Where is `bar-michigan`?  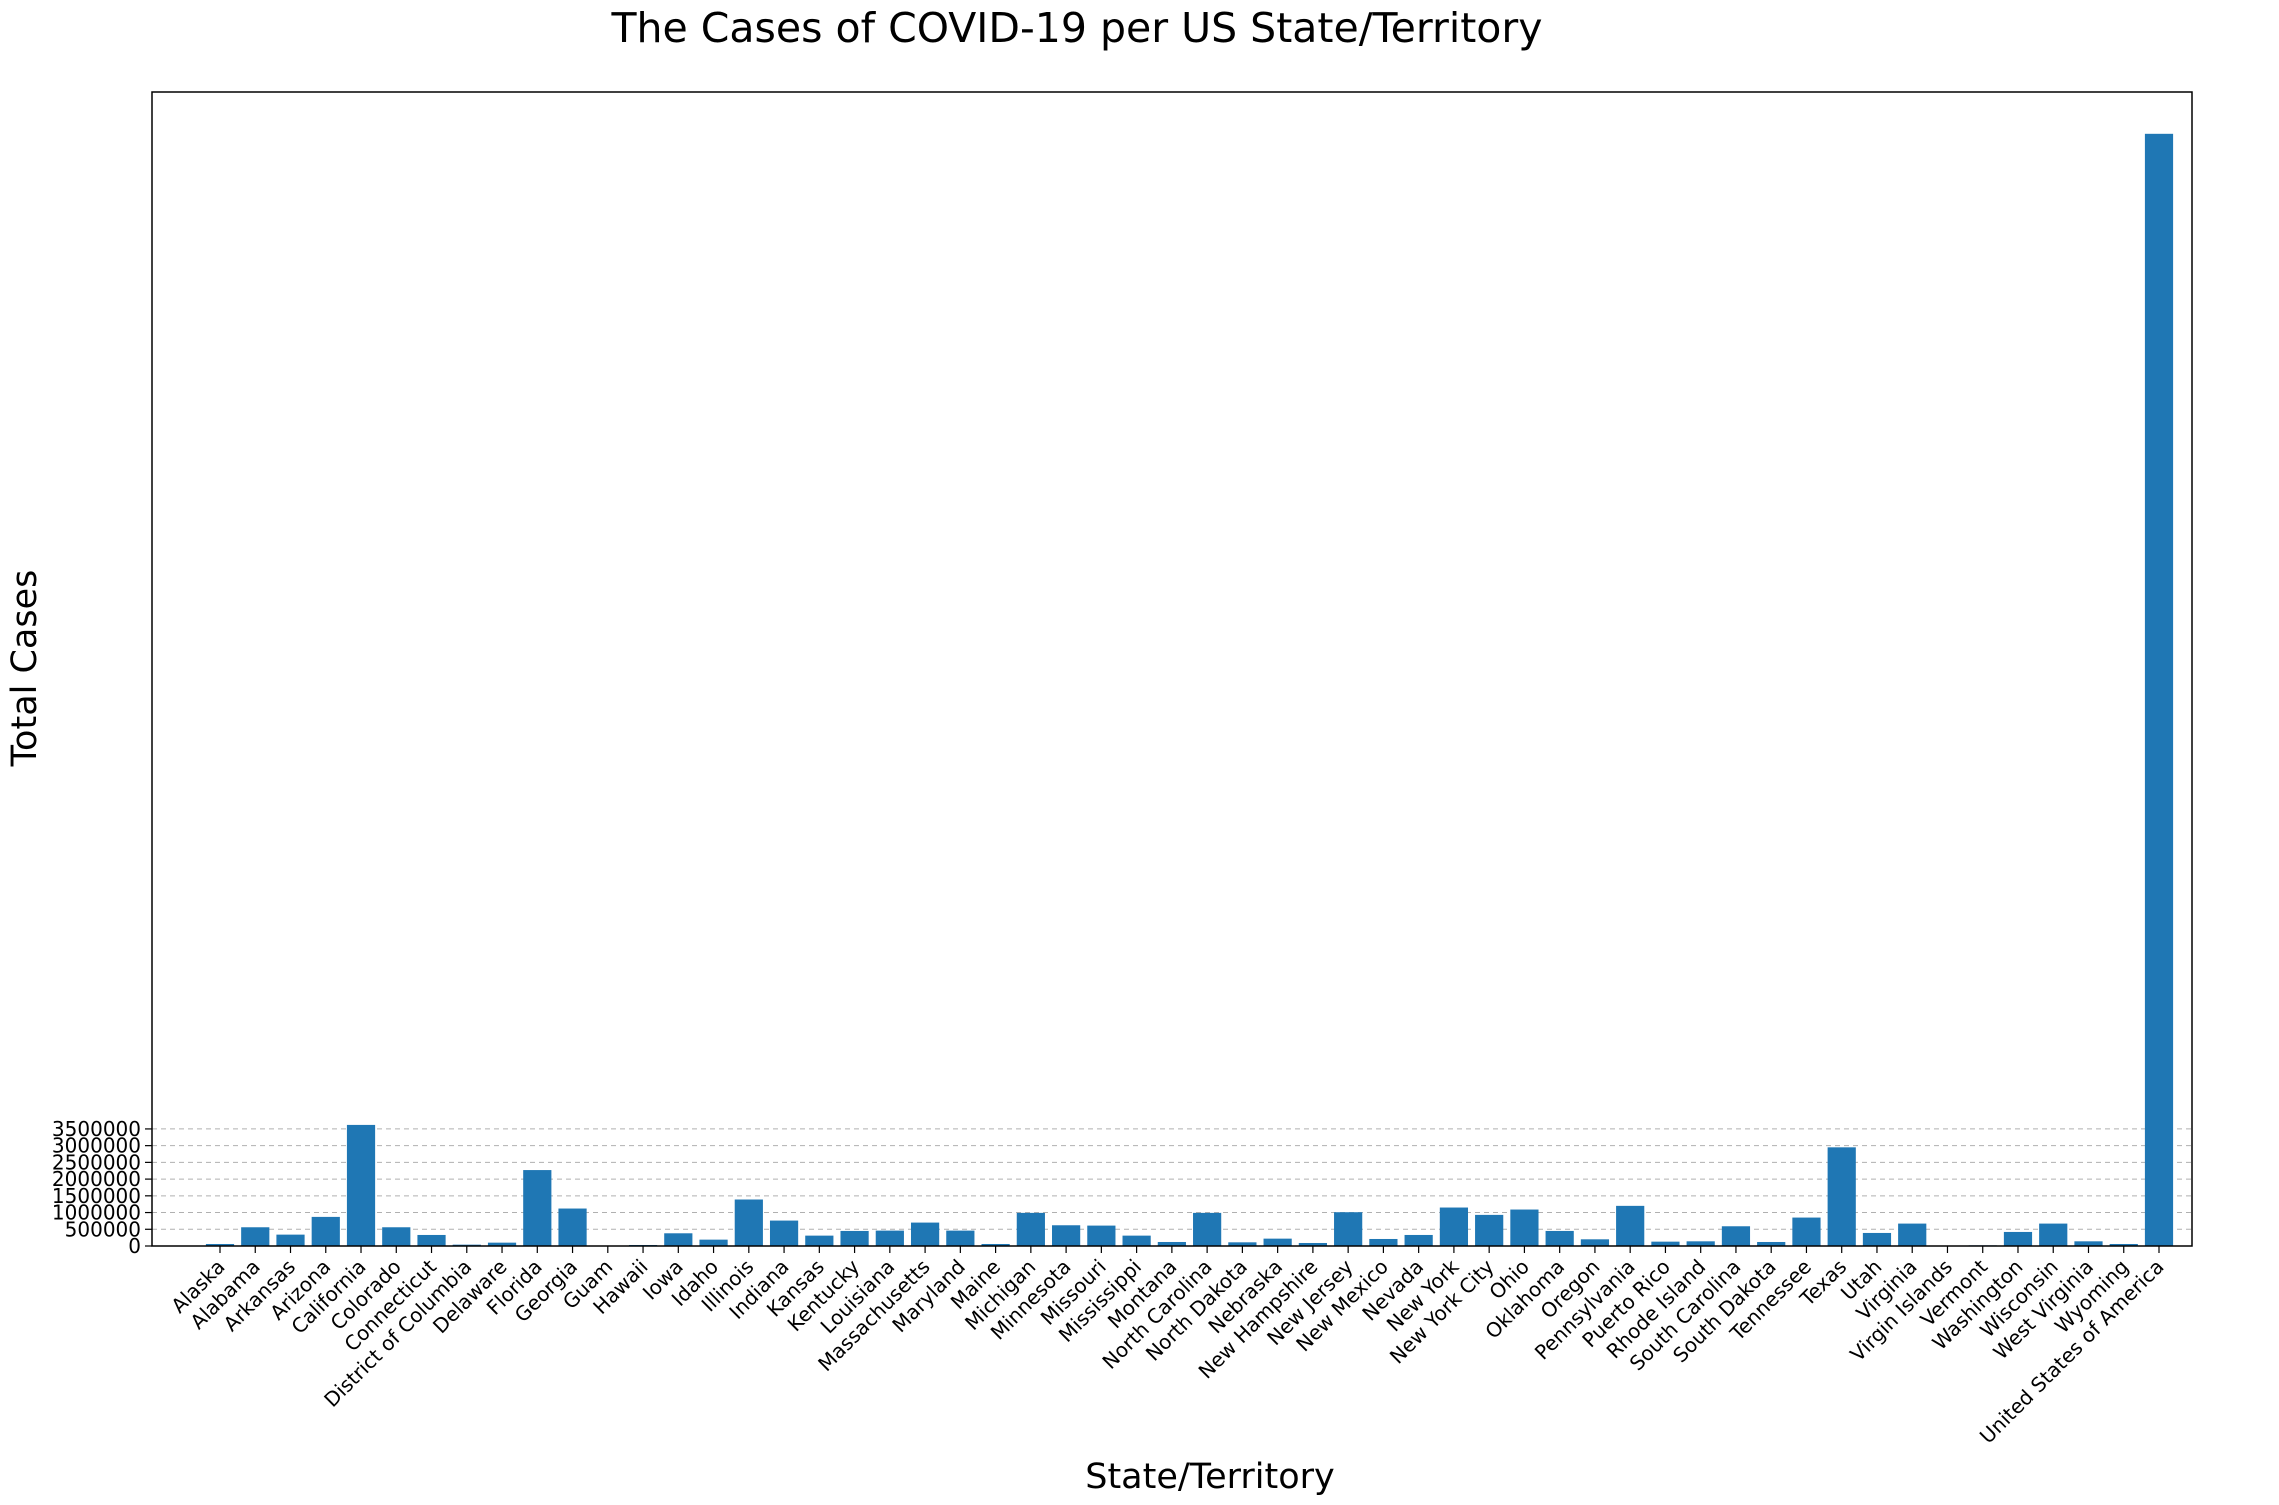
bar-michigan is located at coordinates (1030, 1229).